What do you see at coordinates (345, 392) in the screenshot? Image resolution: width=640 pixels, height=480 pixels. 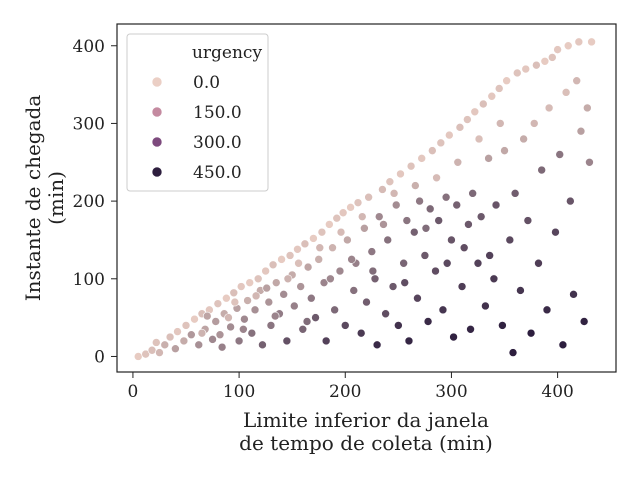 I see `x-tick-label: 200` at bounding box center [345, 392].